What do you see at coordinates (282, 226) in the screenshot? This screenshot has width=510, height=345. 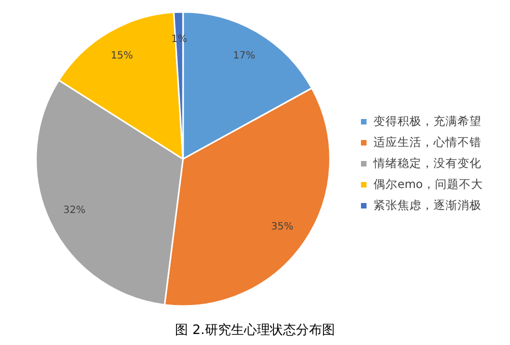 I see `data-label: 35%` at bounding box center [282, 226].